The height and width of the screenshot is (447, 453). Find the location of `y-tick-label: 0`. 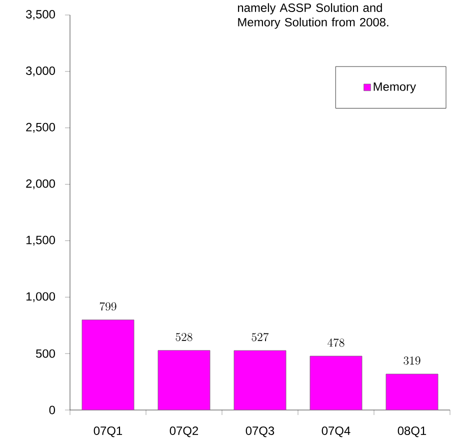

y-tick-label: 0 is located at coordinates (52, 410).